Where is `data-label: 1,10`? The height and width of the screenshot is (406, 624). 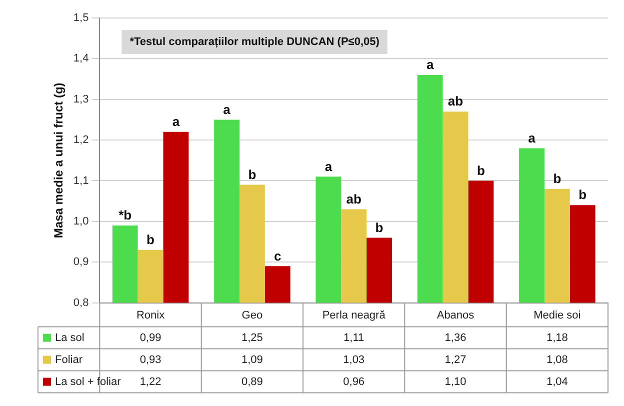 data-label: 1,10 is located at coordinates (455, 382).